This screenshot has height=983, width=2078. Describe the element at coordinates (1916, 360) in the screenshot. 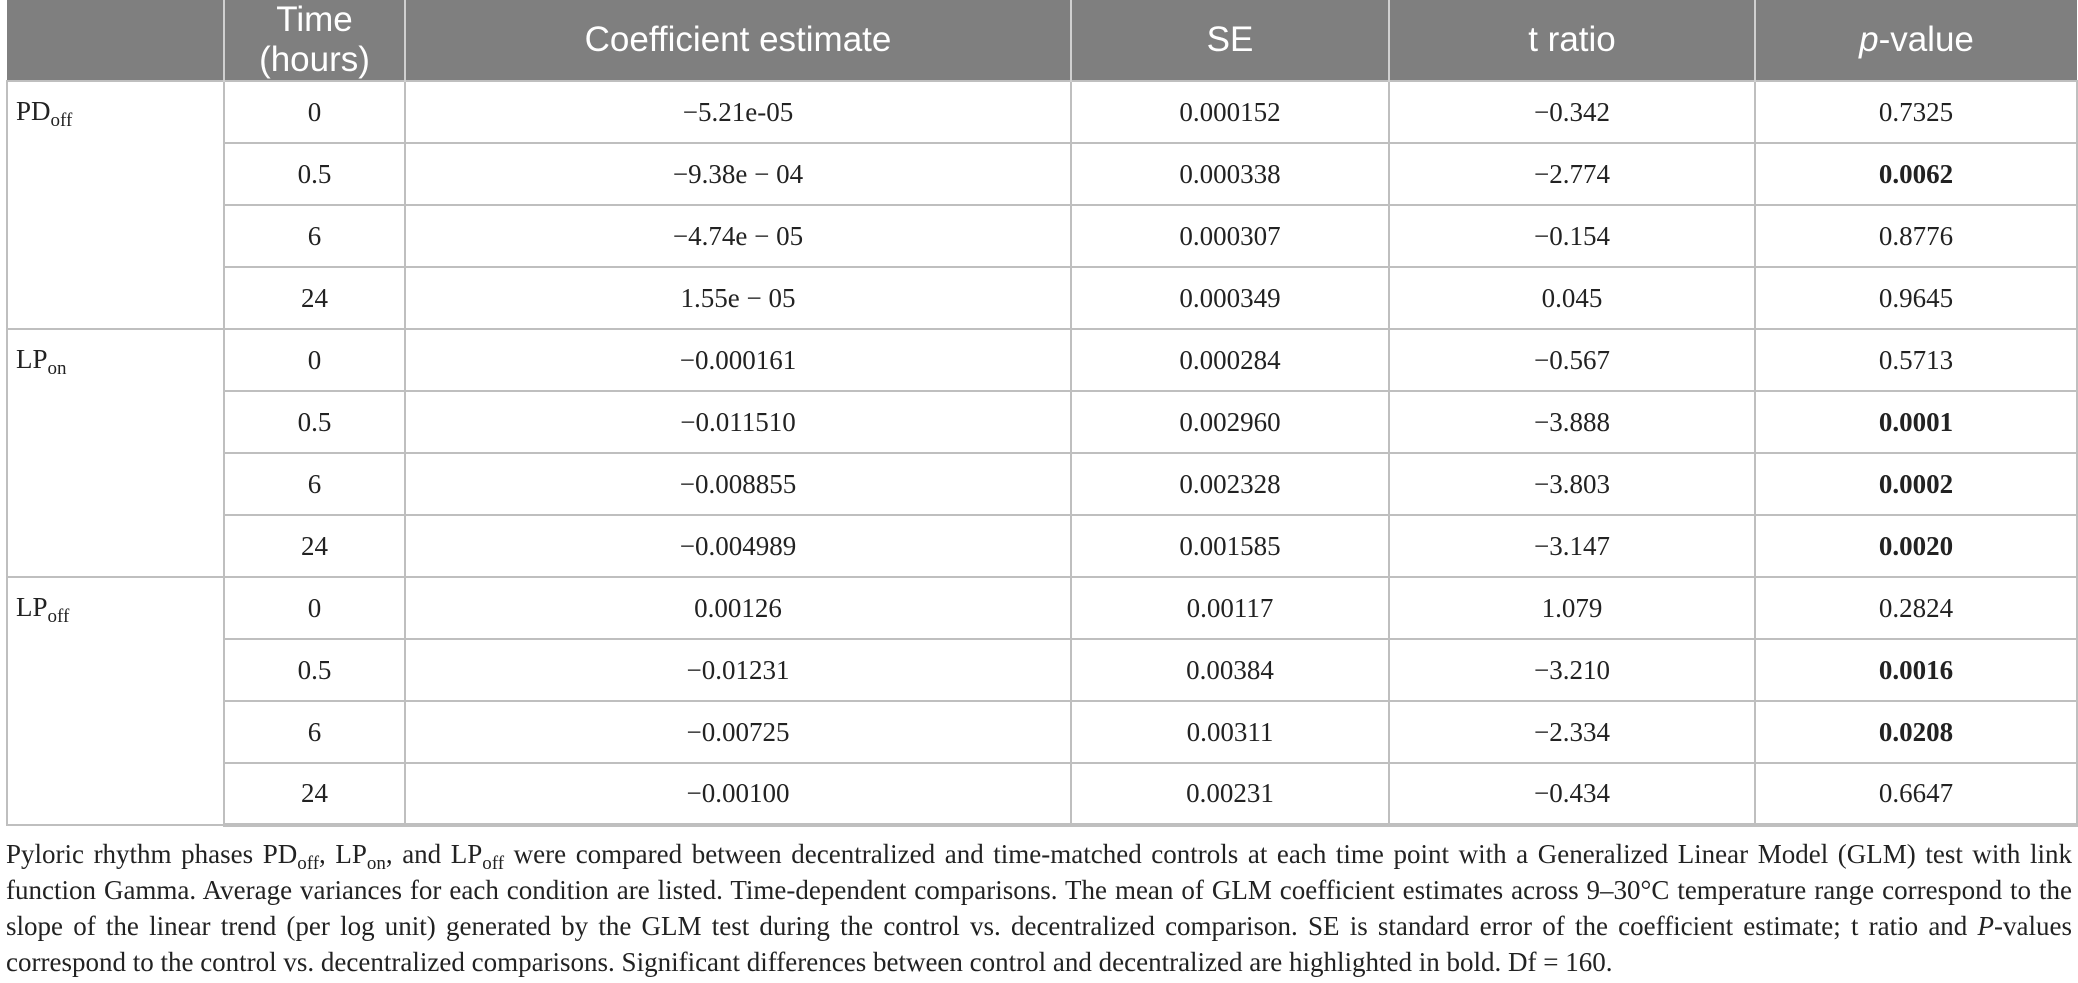

I see `cell-p-value: 0.5713` at that location.